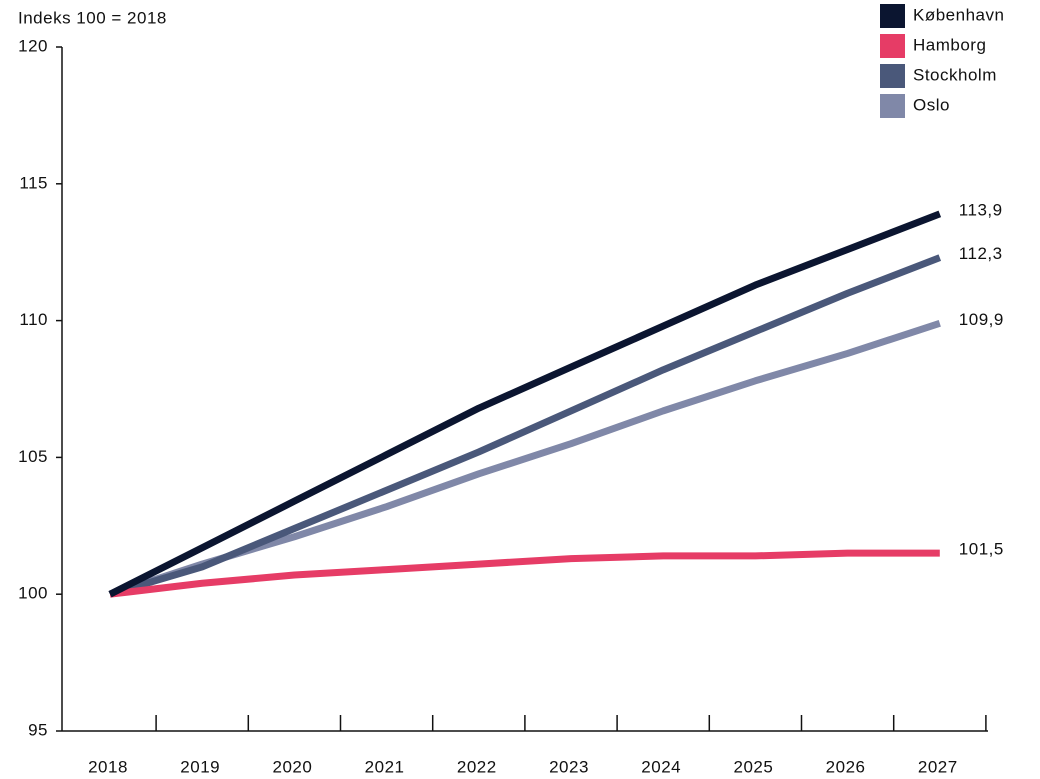 The image size is (1040, 779). Describe the element at coordinates (524, 573) in the screenshot. I see `line-series` at that location.